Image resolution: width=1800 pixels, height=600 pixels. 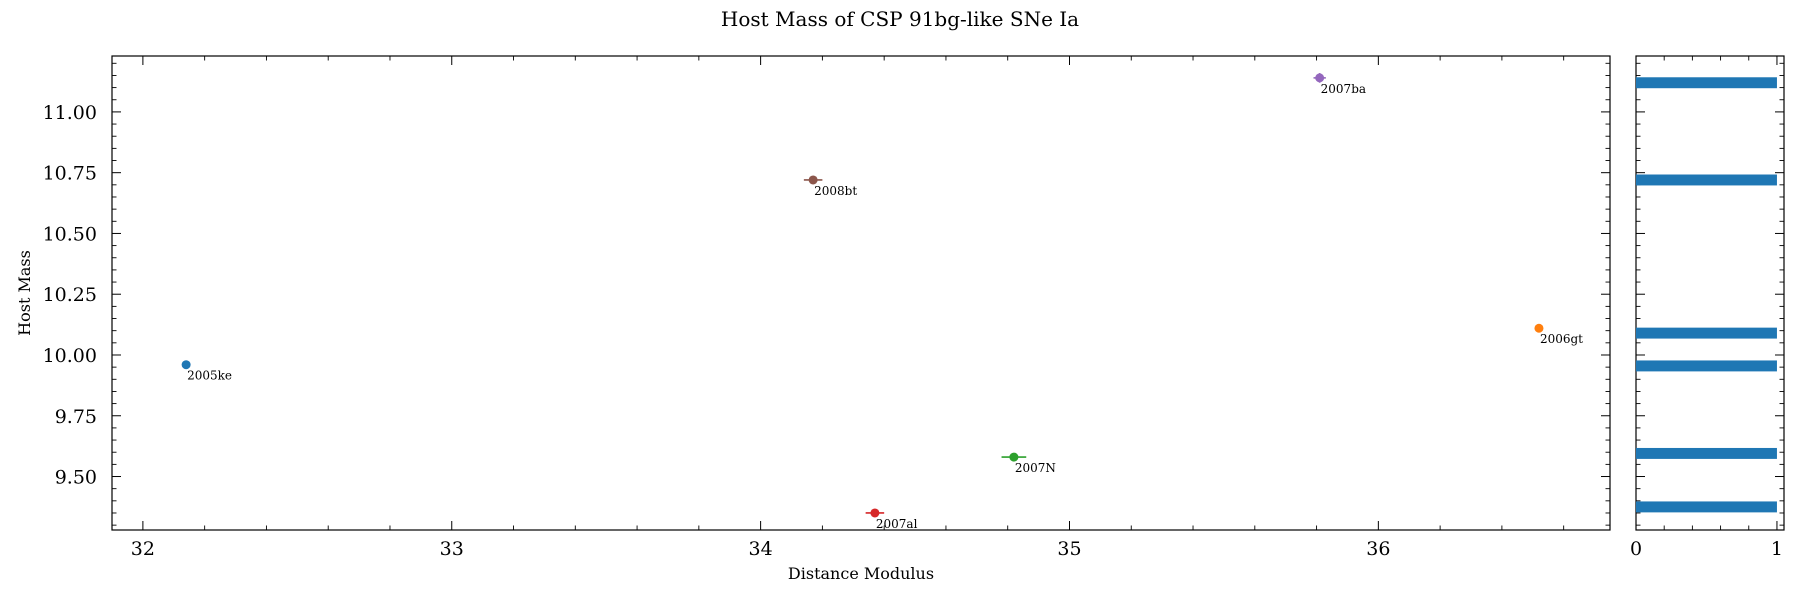 What do you see at coordinates (861, 573) in the screenshot?
I see `x-axis-label: Distance Modulus` at bounding box center [861, 573].